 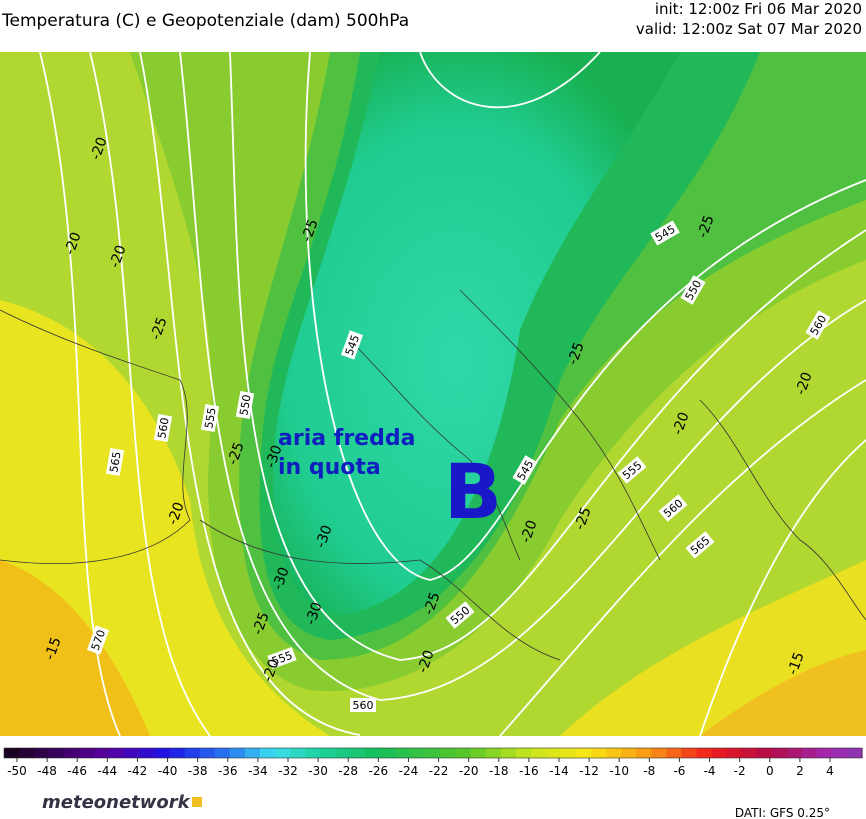 I want to click on colorbar-tick-label: -50, so click(x=17, y=771).